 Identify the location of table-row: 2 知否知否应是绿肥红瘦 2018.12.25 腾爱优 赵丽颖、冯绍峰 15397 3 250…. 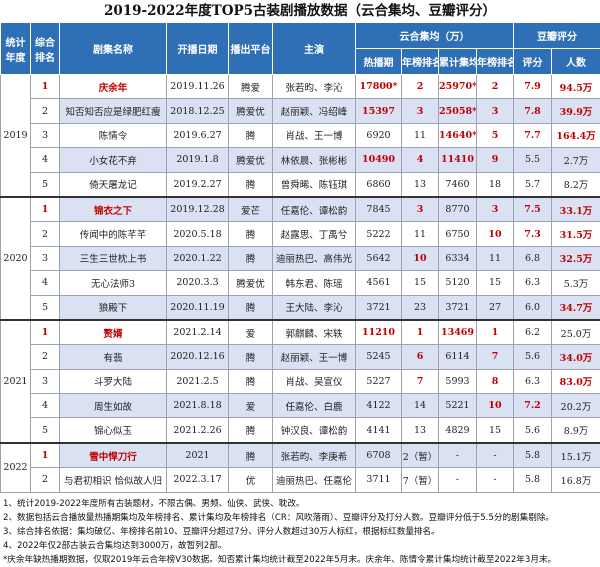
(300, 111).